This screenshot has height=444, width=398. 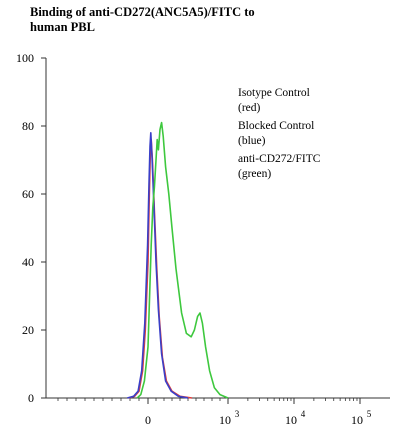 What do you see at coordinates (252, 141) in the screenshot?
I see `legend-entry-color-note: (blue)` at bounding box center [252, 141].